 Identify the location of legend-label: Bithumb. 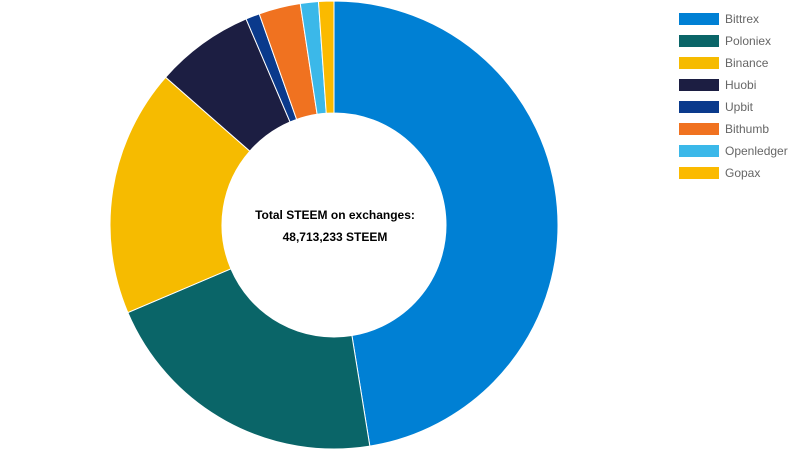
(747, 129).